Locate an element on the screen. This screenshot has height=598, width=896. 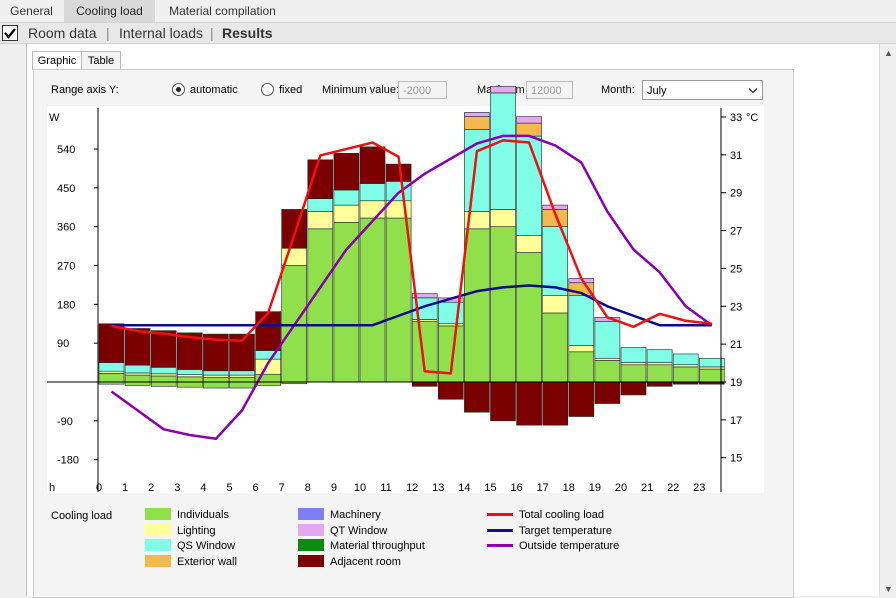
month-select: July is located at coordinates (702, 90).